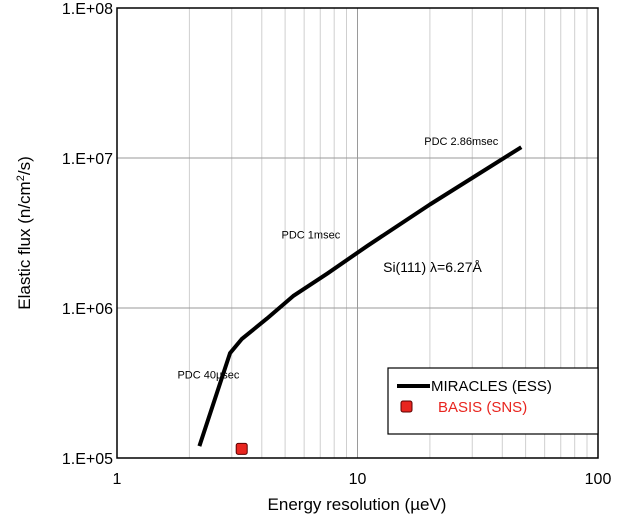 The image size is (633, 522). Describe the element at coordinates (87, 459) in the screenshot. I see `y-tick-label: 1.E+05` at that location.